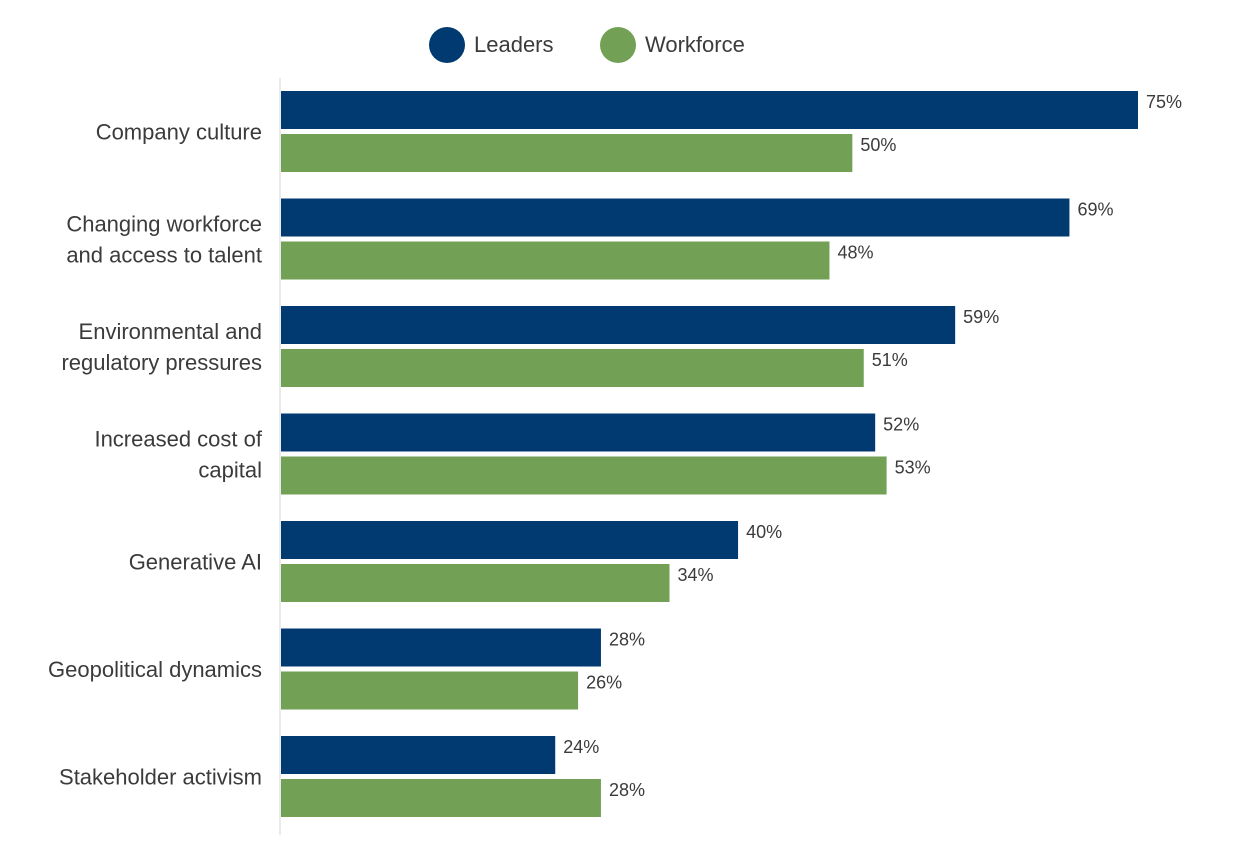 This screenshot has width=1234, height=850. I want to click on value-label-workforce: 51%, so click(890, 360).